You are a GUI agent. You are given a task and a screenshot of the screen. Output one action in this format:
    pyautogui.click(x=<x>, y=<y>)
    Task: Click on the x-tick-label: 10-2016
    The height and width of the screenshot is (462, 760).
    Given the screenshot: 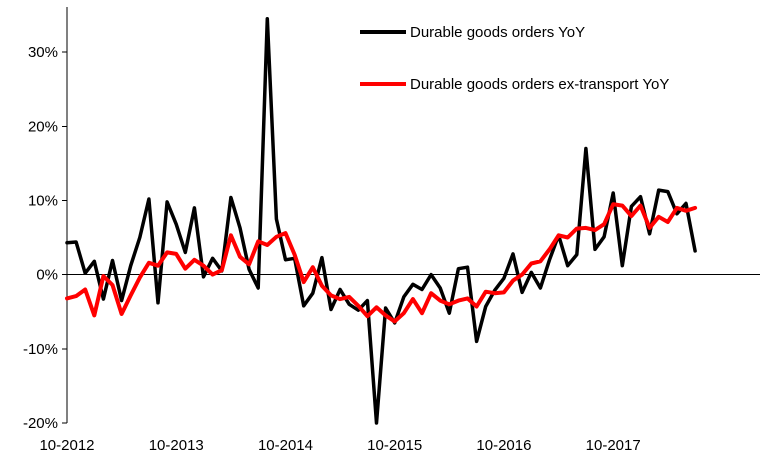 What is the action you would take?
    pyautogui.click(x=503, y=445)
    